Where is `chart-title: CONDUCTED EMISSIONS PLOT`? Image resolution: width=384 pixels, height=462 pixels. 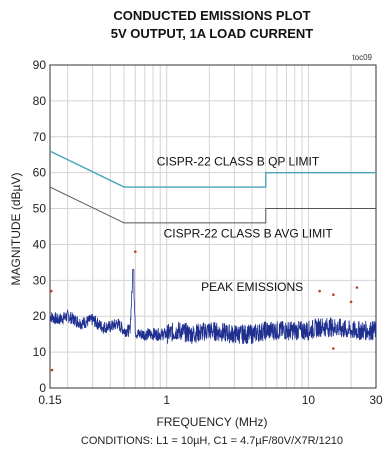
chart-title: CONDUCTED EMISSIONS PLOT is located at coordinates (211, 15).